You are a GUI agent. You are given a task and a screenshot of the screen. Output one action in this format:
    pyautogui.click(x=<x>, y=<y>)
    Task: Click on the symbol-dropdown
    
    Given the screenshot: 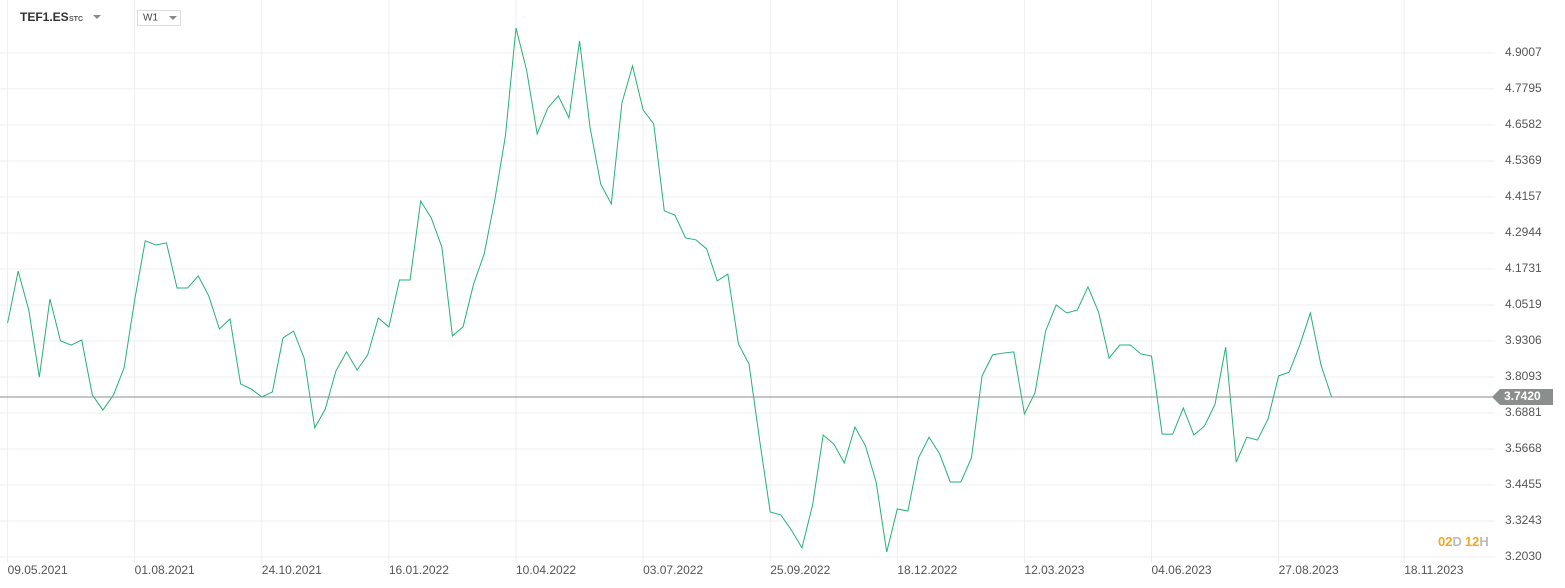 What is the action you would take?
    pyautogui.click(x=97, y=17)
    